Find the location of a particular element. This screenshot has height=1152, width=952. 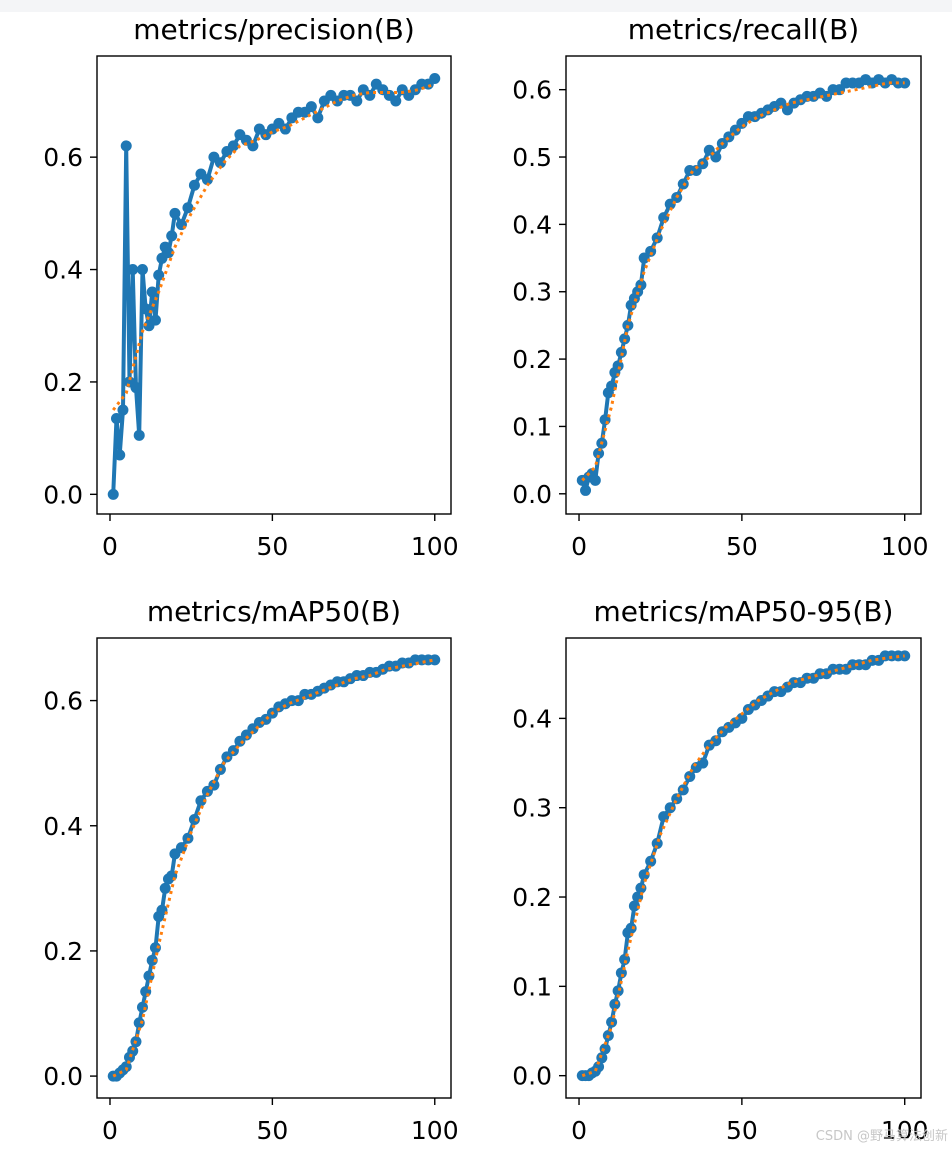

chart-title: metrics/recall(B) is located at coordinates (743, 29).